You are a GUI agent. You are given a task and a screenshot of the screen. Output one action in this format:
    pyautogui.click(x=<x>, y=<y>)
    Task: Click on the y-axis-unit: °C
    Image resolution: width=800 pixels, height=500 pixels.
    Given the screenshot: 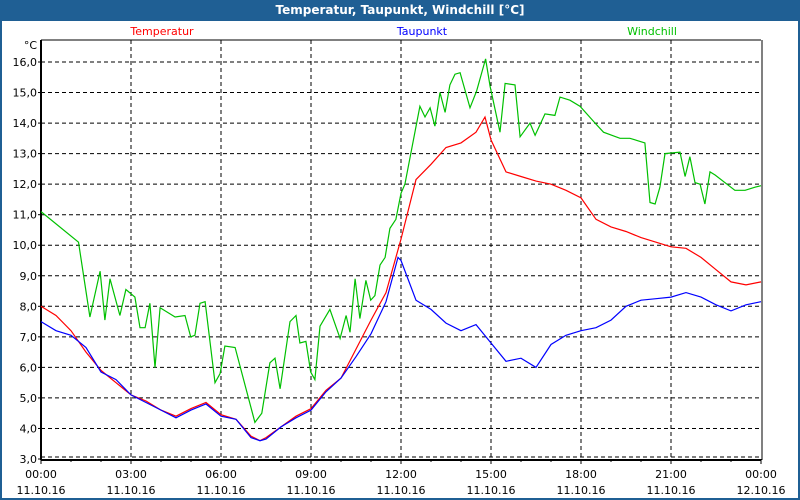 What is the action you would take?
    pyautogui.click(x=31, y=45)
    